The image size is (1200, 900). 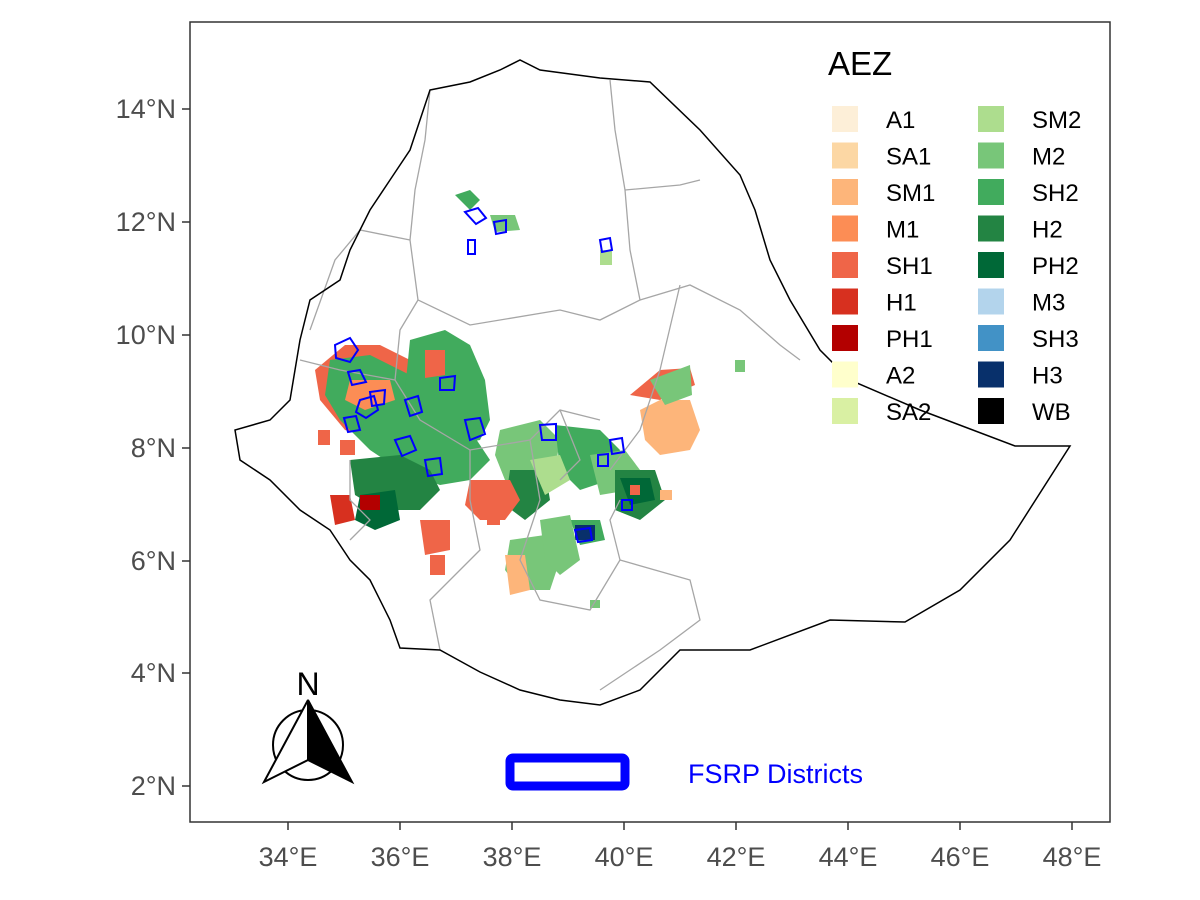 I want to click on legend-label: A2, so click(x=900, y=376).